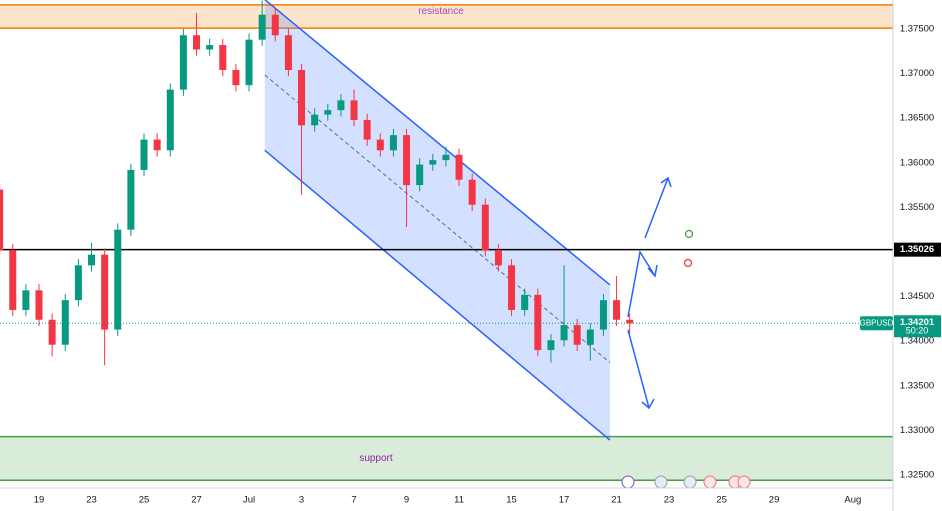 The height and width of the screenshot is (511, 942). Describe the element at coordinates (917, 118) in the screenshot. I see `y-tick-label: 1.36500` at that location.